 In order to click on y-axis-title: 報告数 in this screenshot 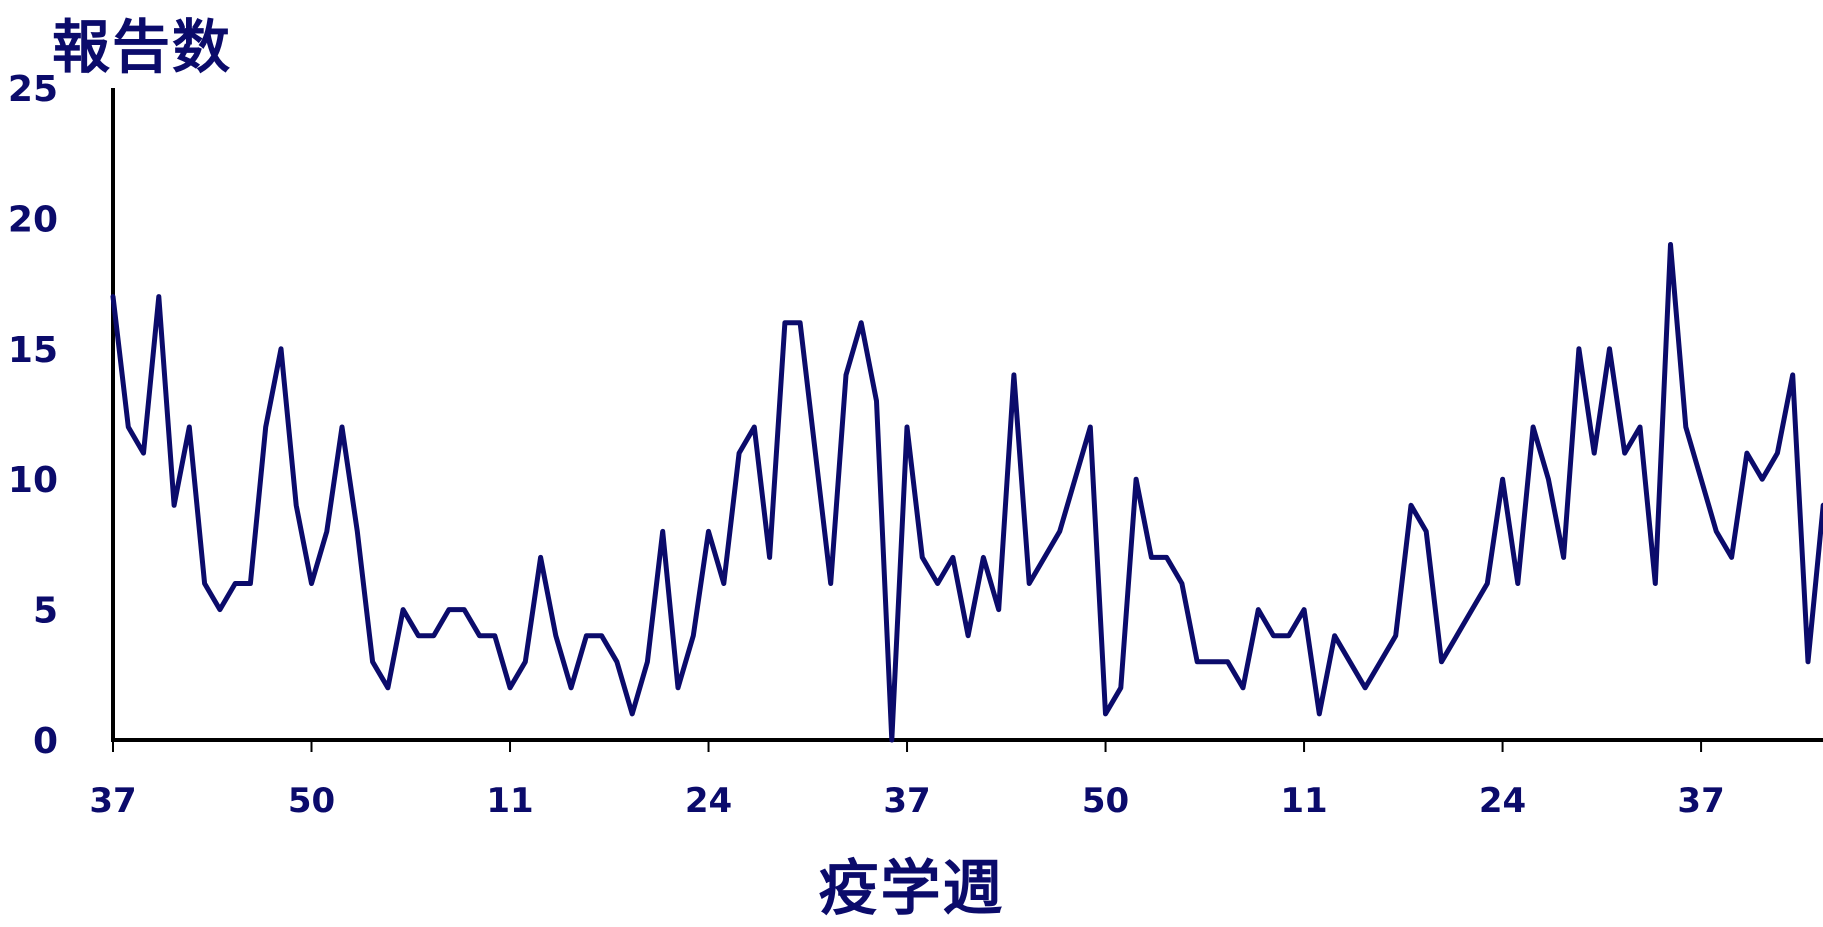, I will do `click(142, 47)`.